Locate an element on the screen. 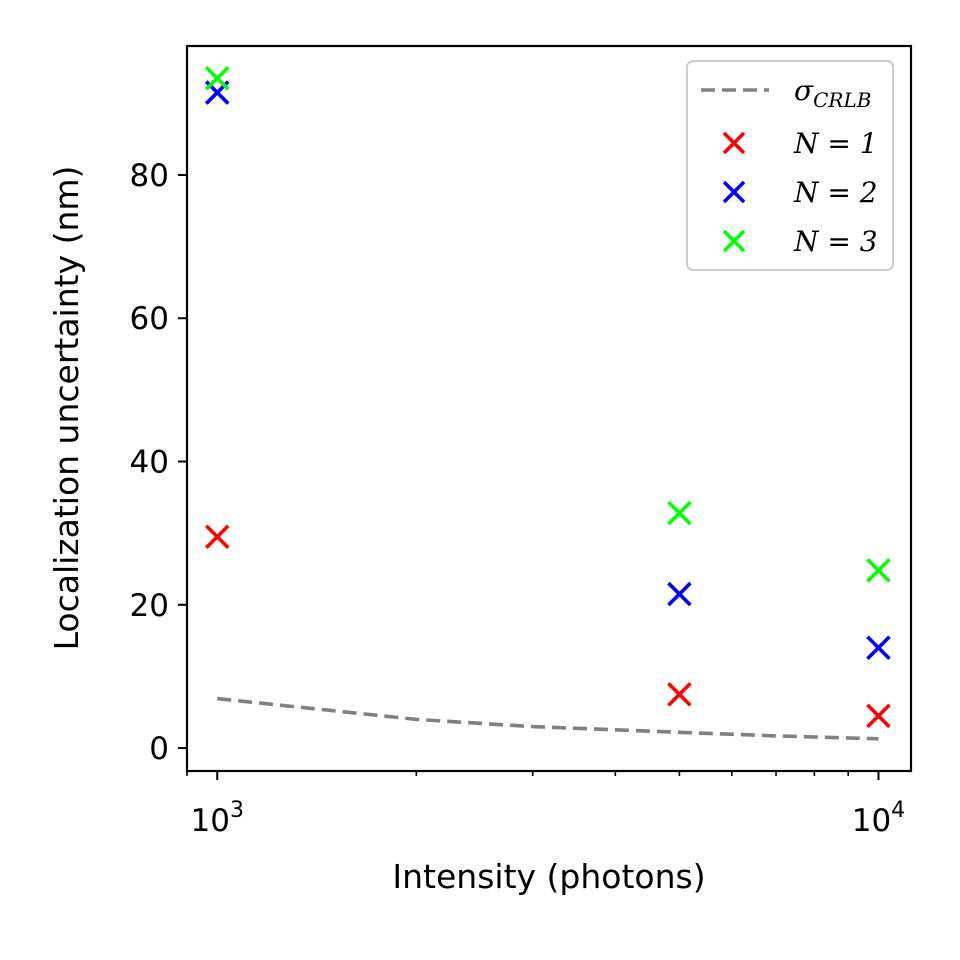  x-axis-label: Intensity (photons) is located at coordinates (548, 876).